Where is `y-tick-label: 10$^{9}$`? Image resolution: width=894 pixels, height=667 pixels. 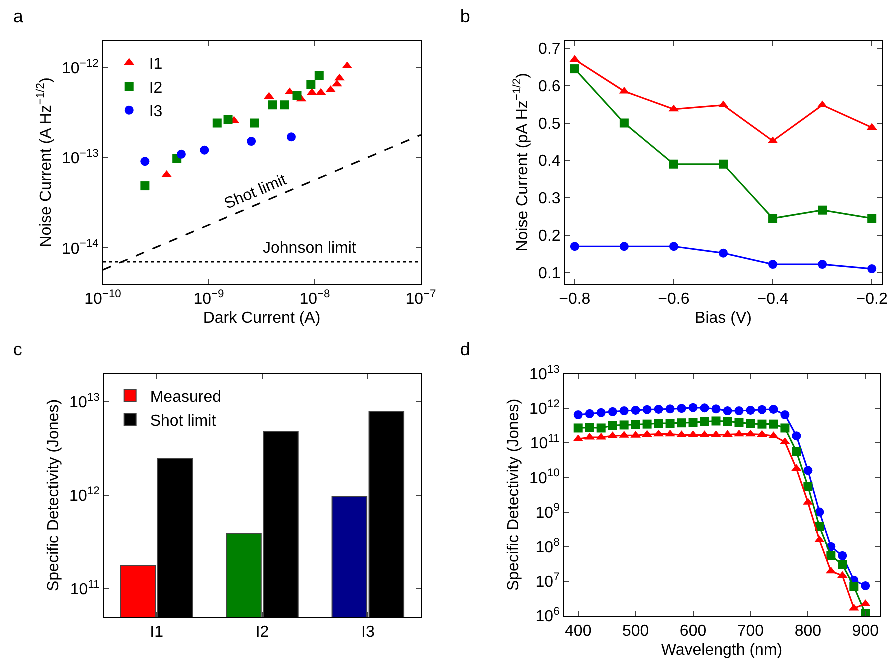 y-tick-label: 10$^{9}$ is located at coordinates (548, 512).